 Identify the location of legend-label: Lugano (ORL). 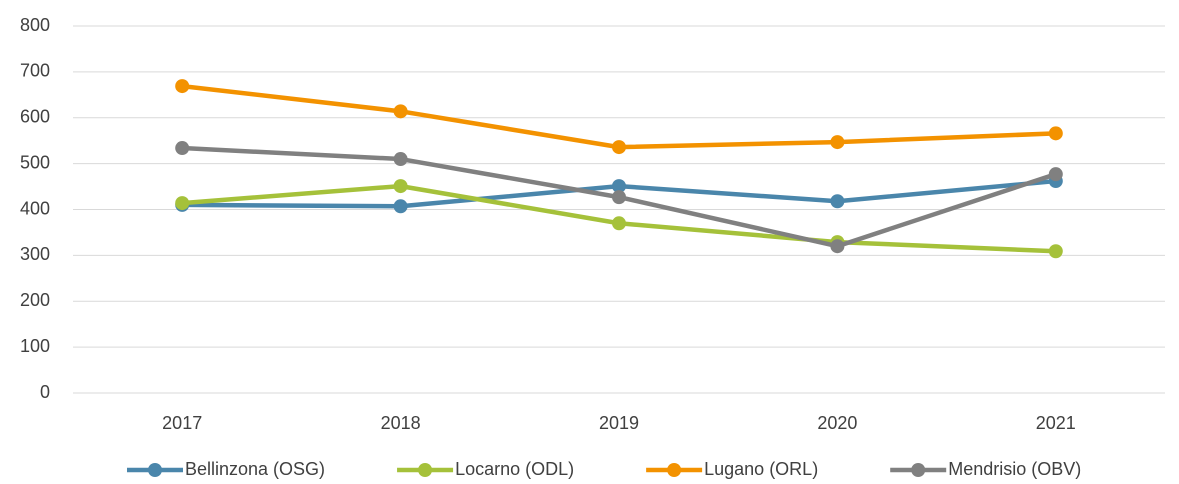
(761, 469).